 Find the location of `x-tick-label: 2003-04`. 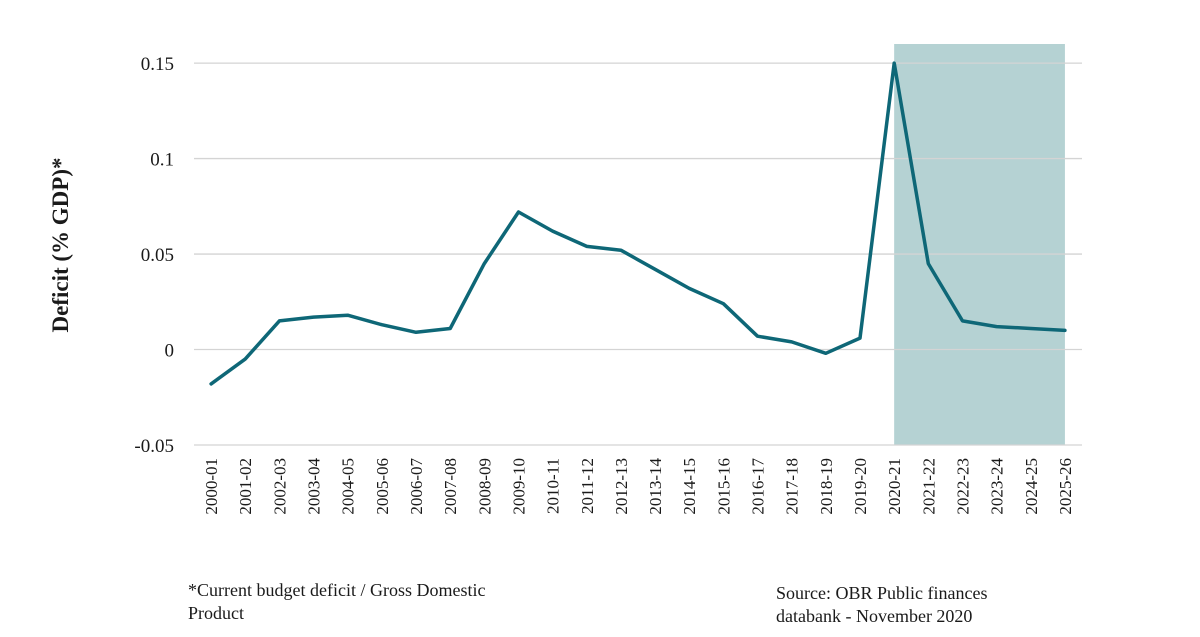

x-tick-label: 2003-04 is located at coordinates (314, 486).